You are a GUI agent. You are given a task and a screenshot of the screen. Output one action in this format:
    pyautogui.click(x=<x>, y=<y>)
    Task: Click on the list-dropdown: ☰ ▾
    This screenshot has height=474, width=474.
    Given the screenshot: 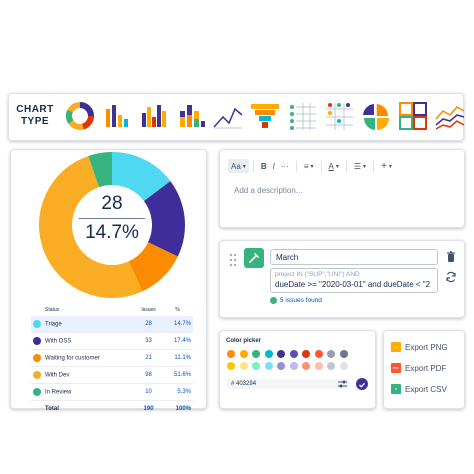 What is the action you would take?
    pyautogui.click(x=360, y=166)
    